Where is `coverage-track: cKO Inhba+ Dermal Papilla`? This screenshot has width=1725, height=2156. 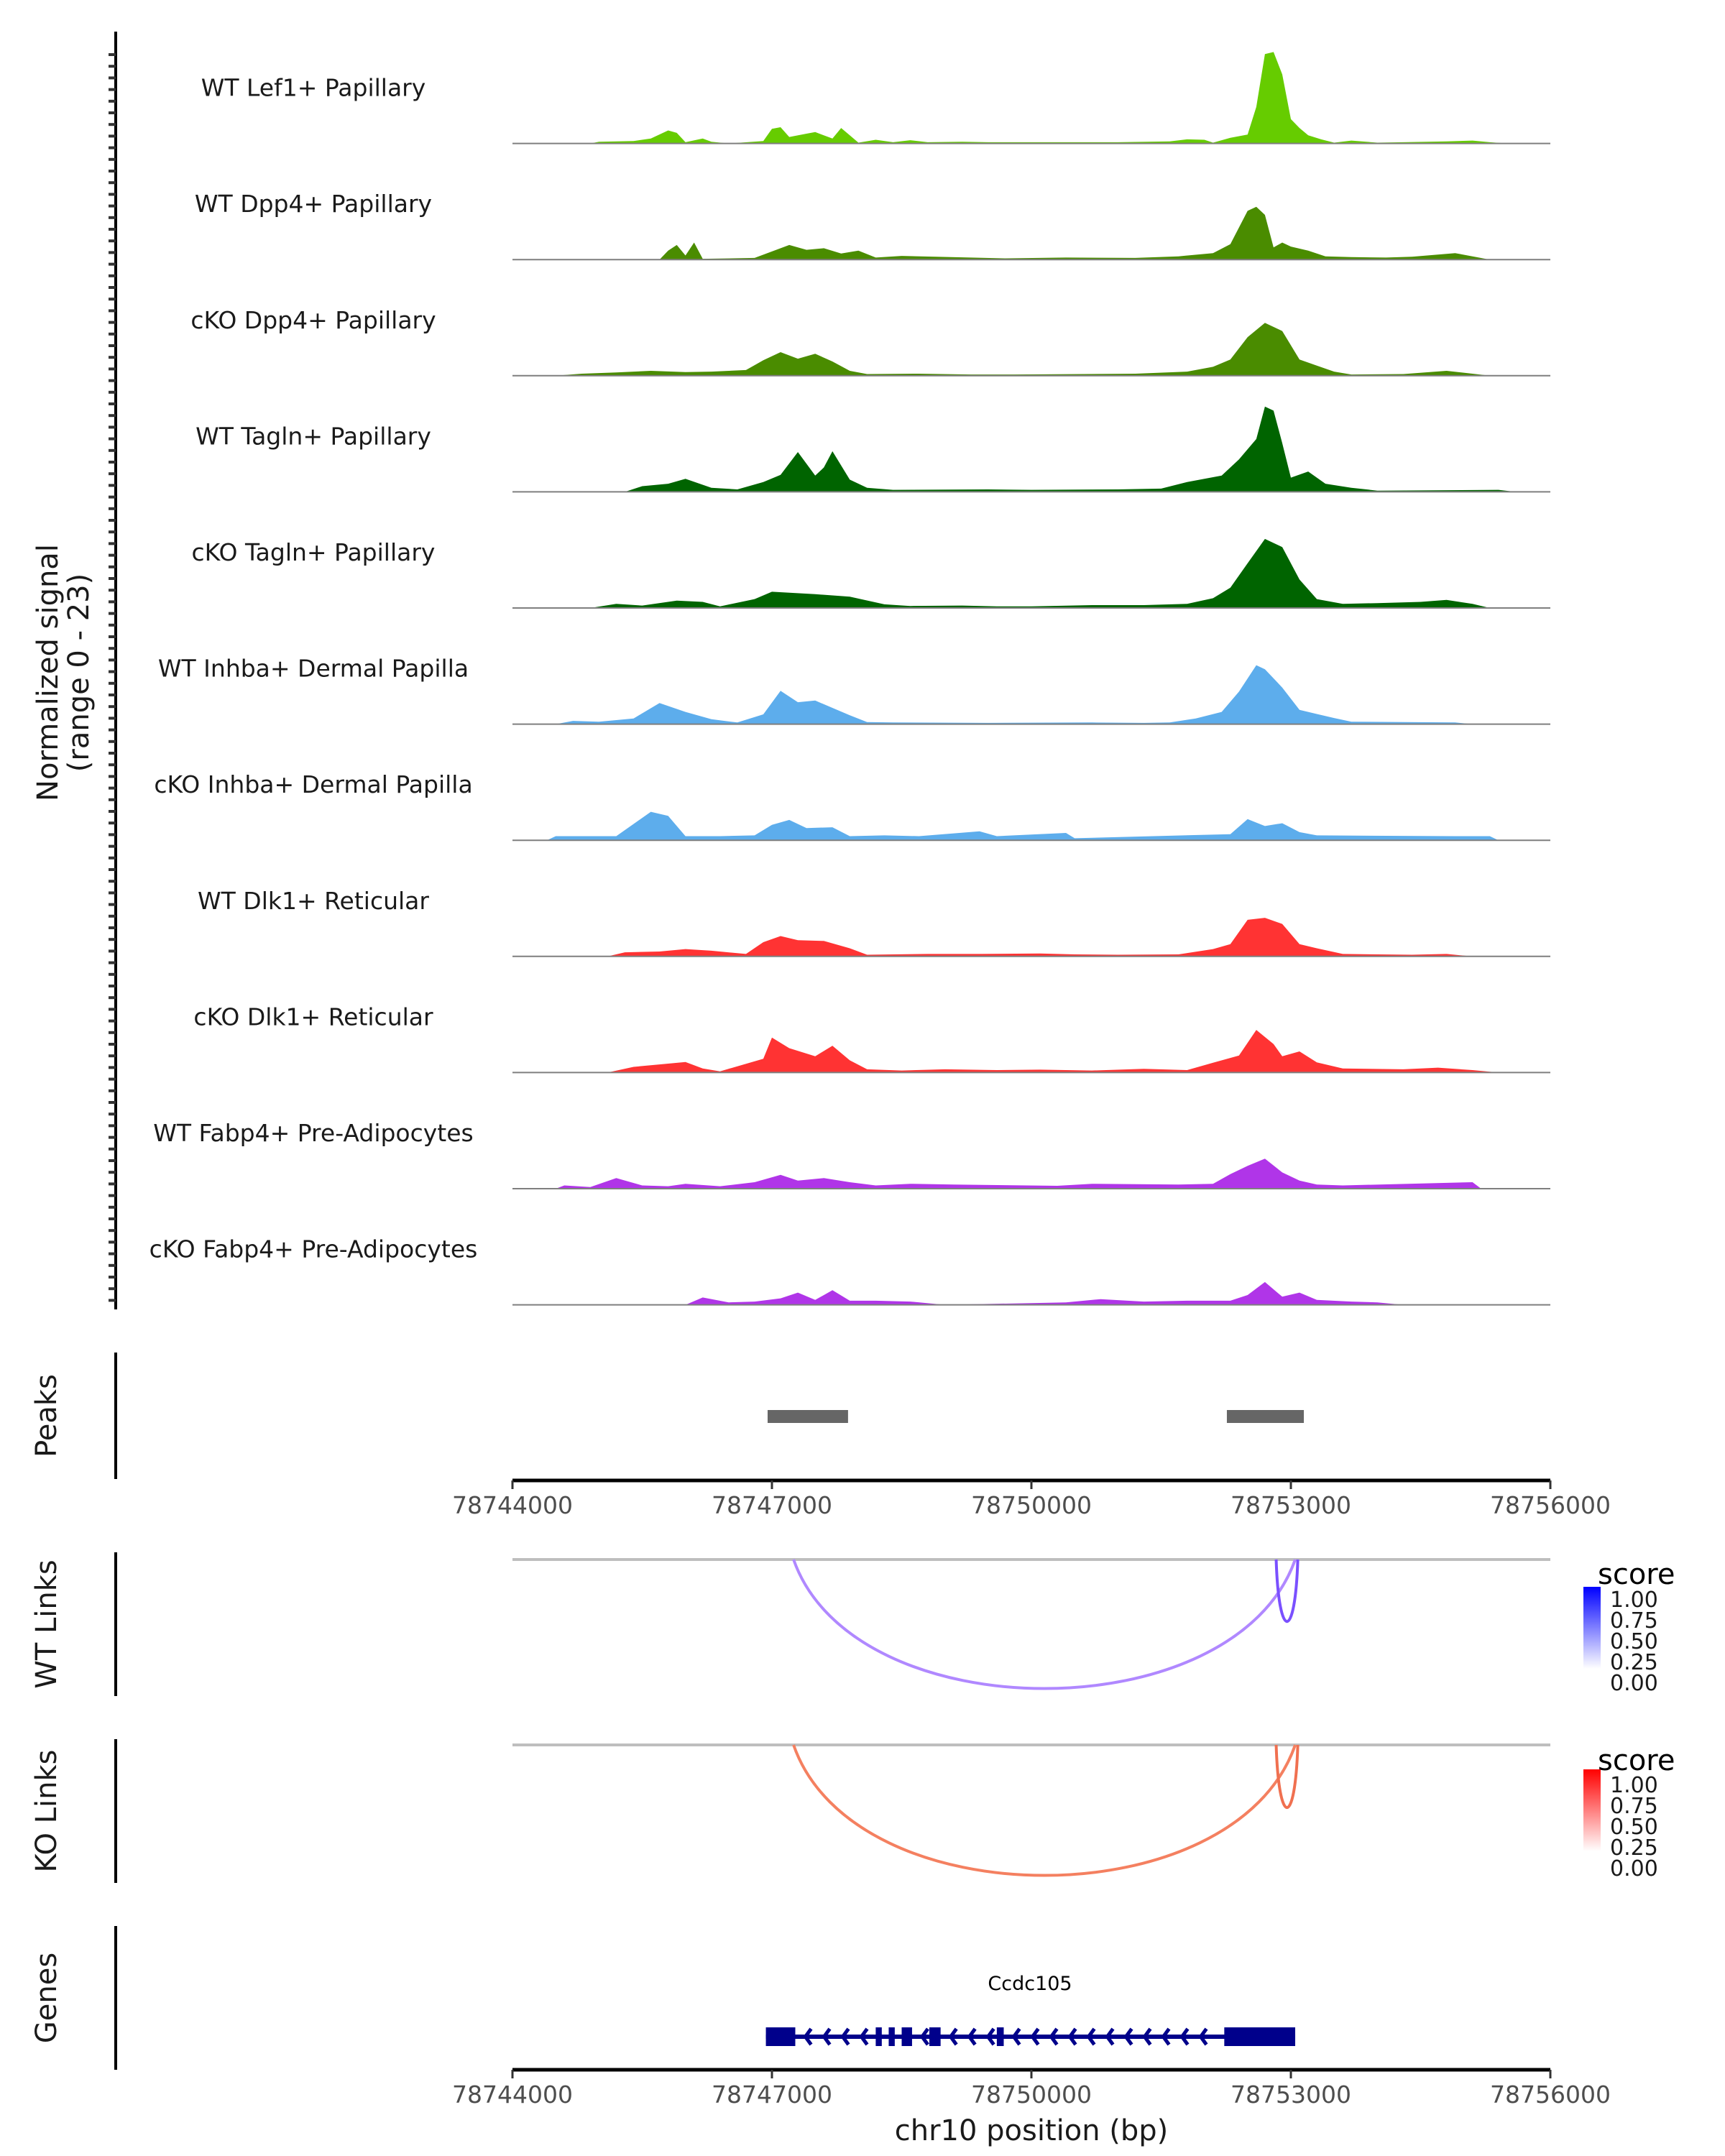
coverage-track: cKO Inhba+ Dermal Papilla is located at coordinates (852, 806).